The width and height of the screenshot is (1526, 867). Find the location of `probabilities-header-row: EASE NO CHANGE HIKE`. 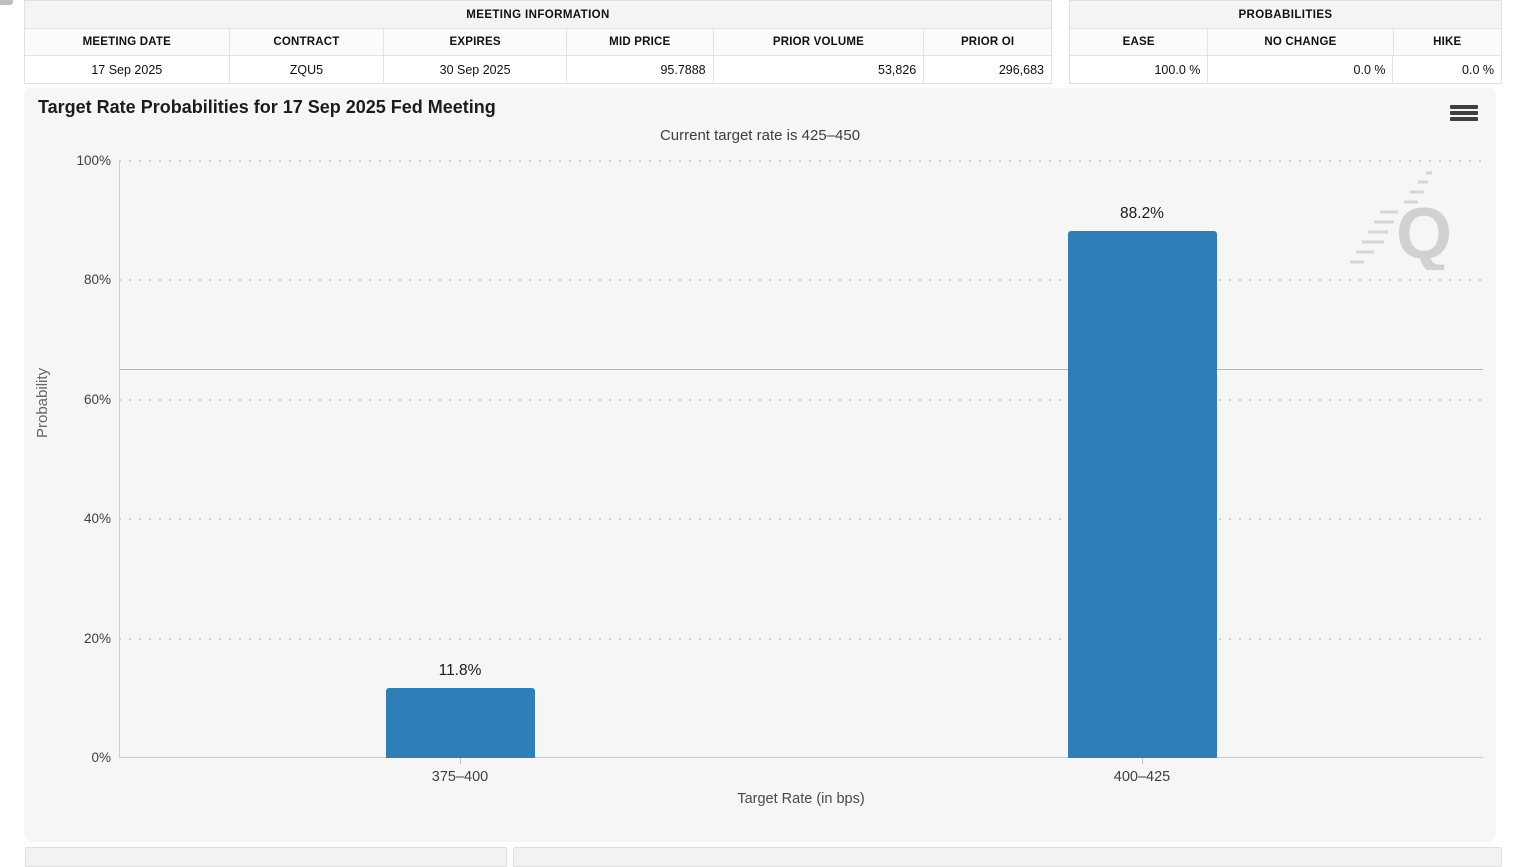

probabilities-header-row: EASE NO CHANGE HIKE is located at coordinates (1285, 42).